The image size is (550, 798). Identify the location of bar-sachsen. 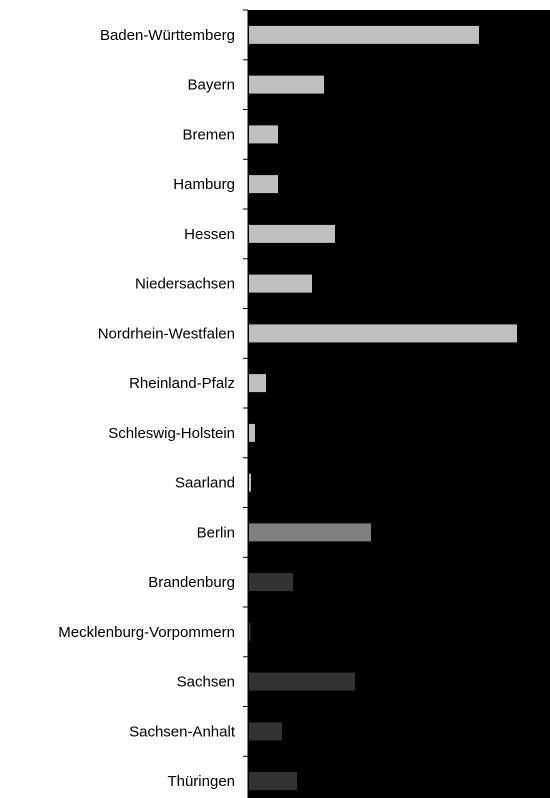
(302, 681).